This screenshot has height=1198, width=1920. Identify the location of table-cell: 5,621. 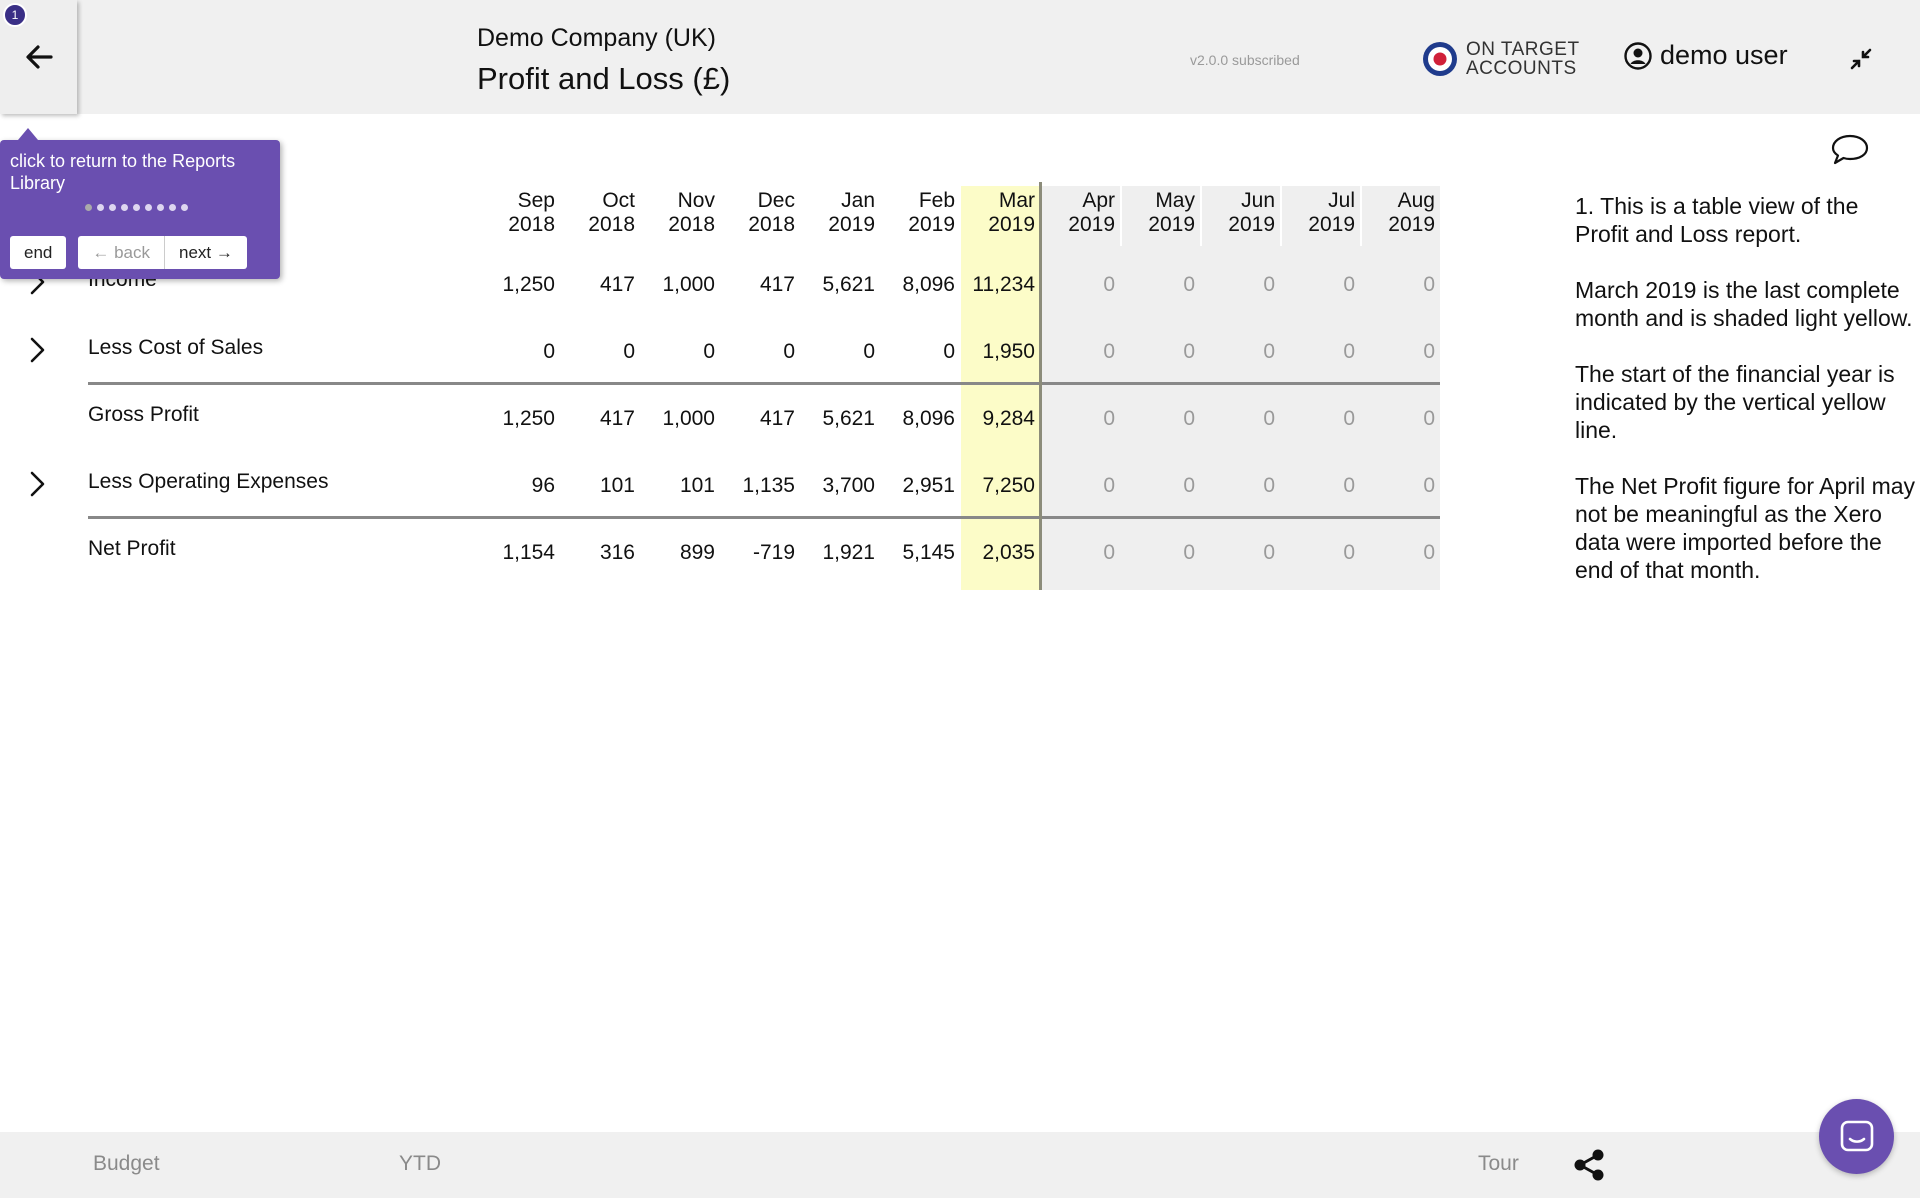
(848, 284).